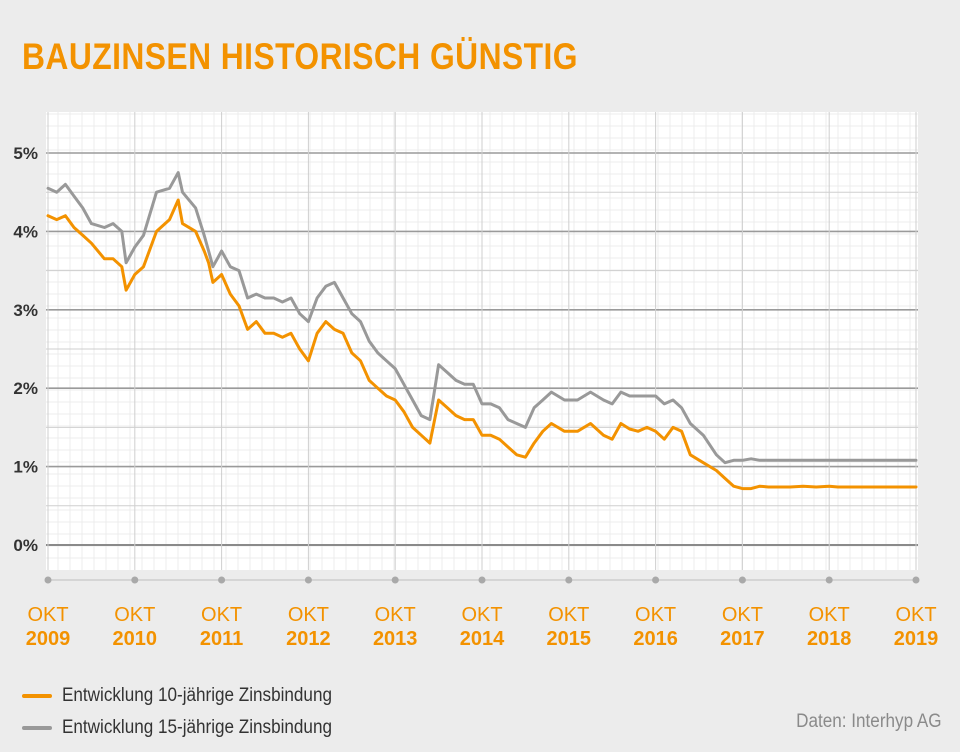  Describe the element at coordinates (37, 696) in the screenshot. I see `legend-swatch-10y` at that location.